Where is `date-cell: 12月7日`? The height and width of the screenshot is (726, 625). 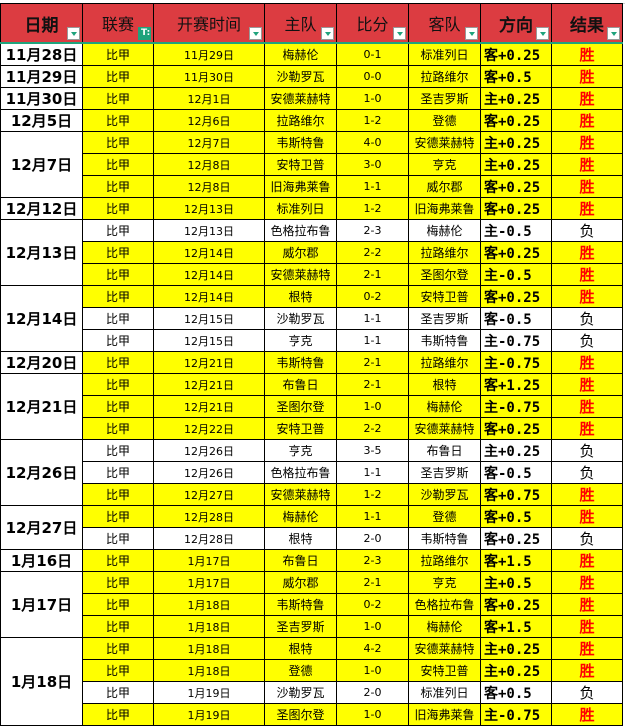 date-cell: 12月7日 is located at coordinates (41, 164).